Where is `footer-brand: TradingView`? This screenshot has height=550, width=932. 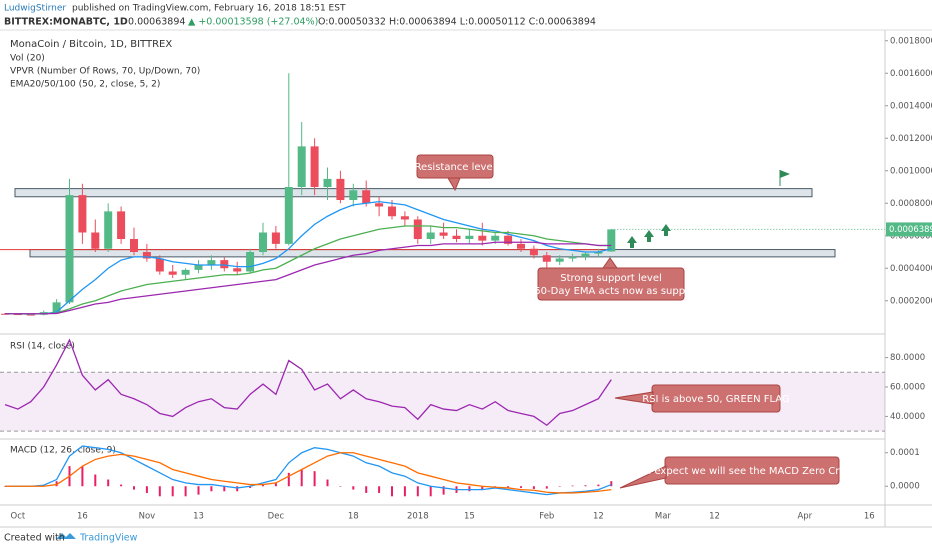
footer-brand: TradingView is located at coordinates (108, 538).